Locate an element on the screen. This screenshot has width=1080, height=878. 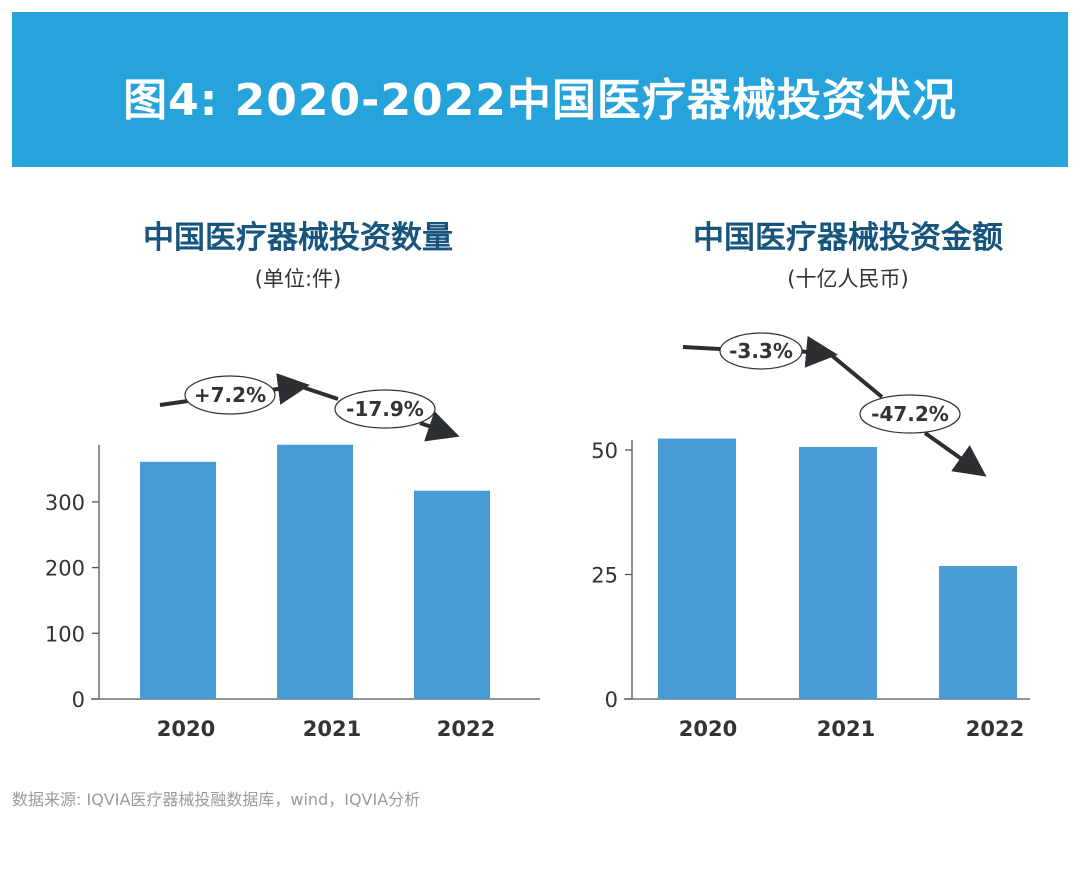
chart-unit-count: (单位:件) is located at coordinates (298, 279).